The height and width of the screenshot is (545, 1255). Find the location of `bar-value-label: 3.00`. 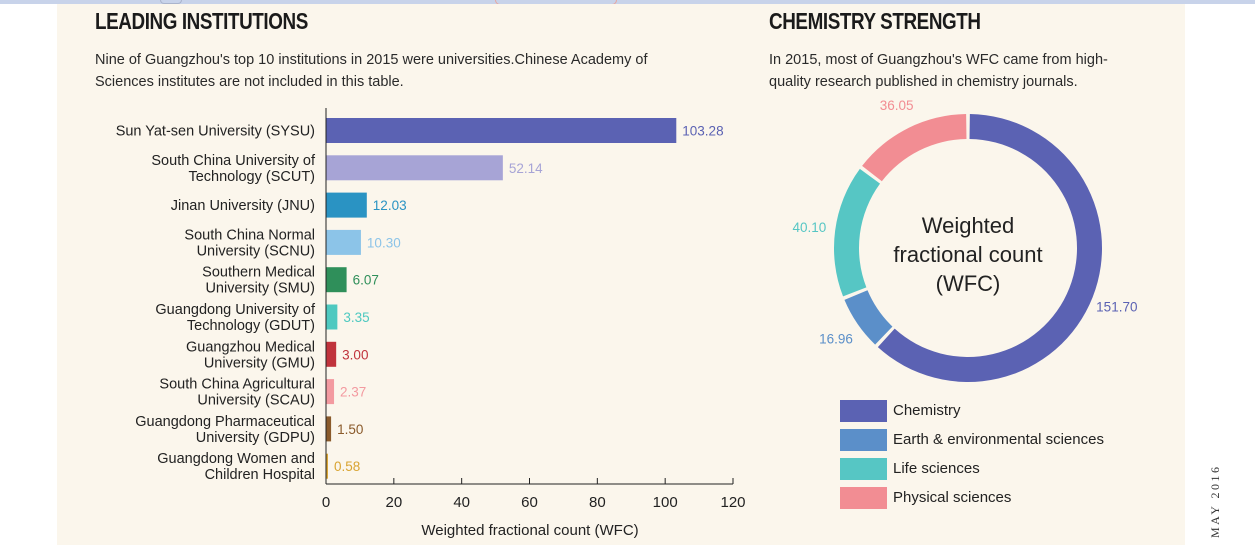

bar-value-label: 3.00 is located at coordinates (355, 354).